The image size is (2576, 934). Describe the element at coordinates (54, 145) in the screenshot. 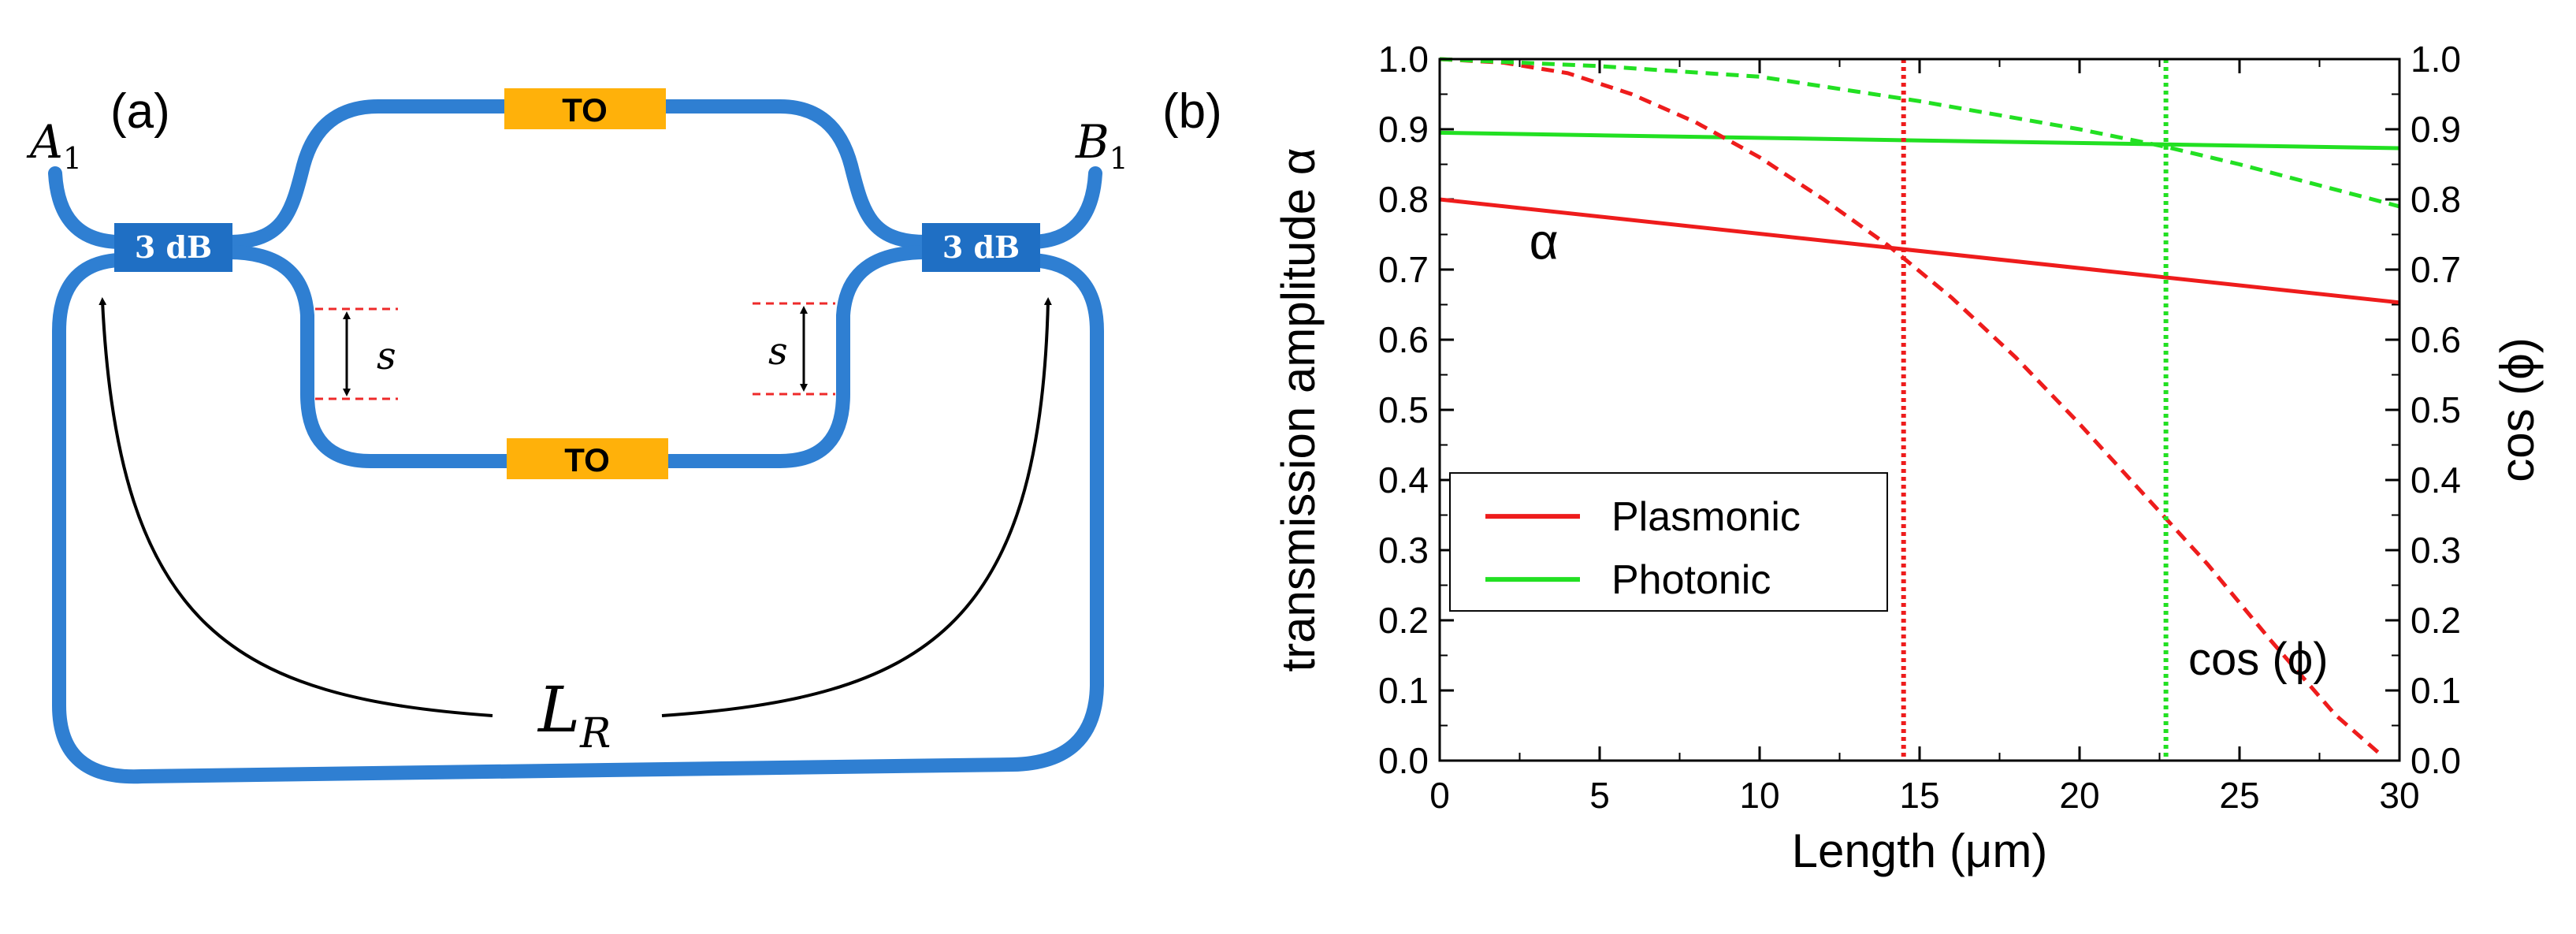

I see `port-a1-label: A1` at that location.